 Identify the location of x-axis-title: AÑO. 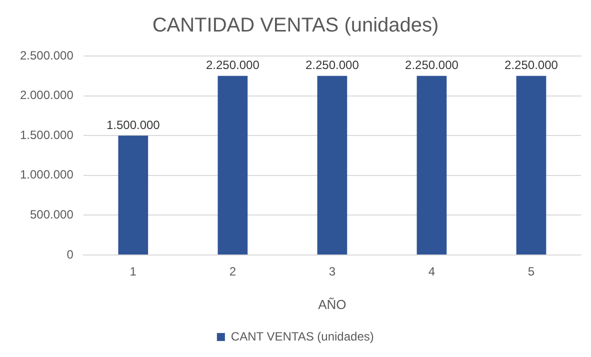
(332, 304).